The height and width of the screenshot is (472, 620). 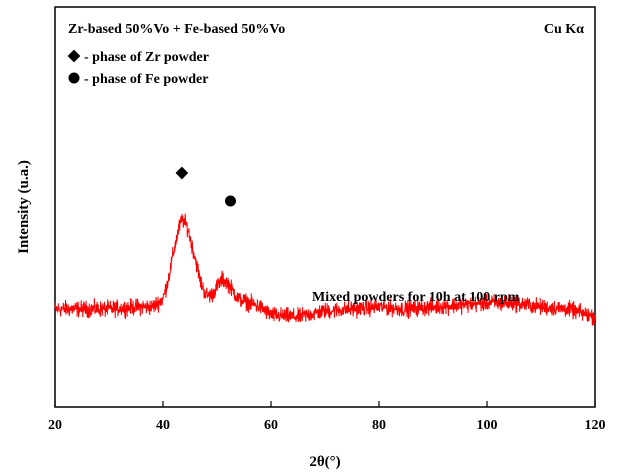 I want to click on annotation-layer, so click(x=205, y=186).